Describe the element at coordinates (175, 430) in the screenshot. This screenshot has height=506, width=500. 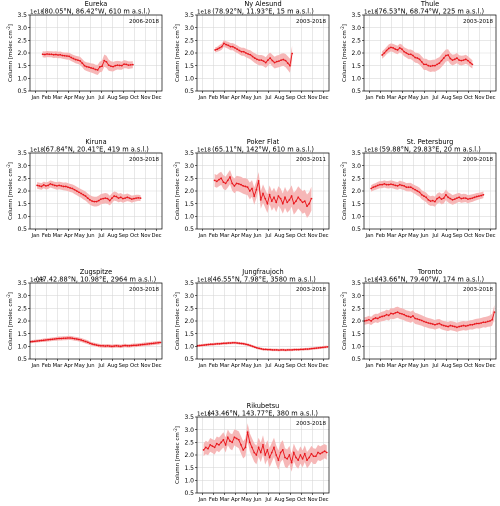
I see `y-axis-label-sup: -2` at that location.